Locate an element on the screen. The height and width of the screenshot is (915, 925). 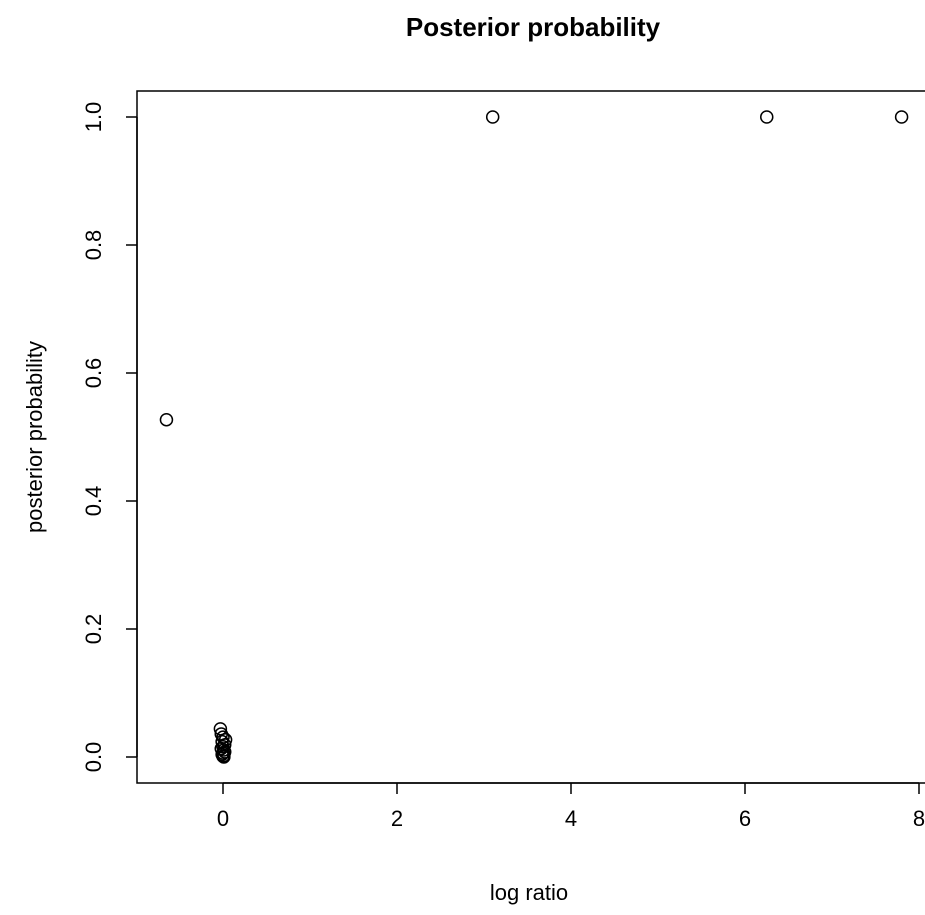
y-axis-label: posterior probability is located at coordinates (34, 437).